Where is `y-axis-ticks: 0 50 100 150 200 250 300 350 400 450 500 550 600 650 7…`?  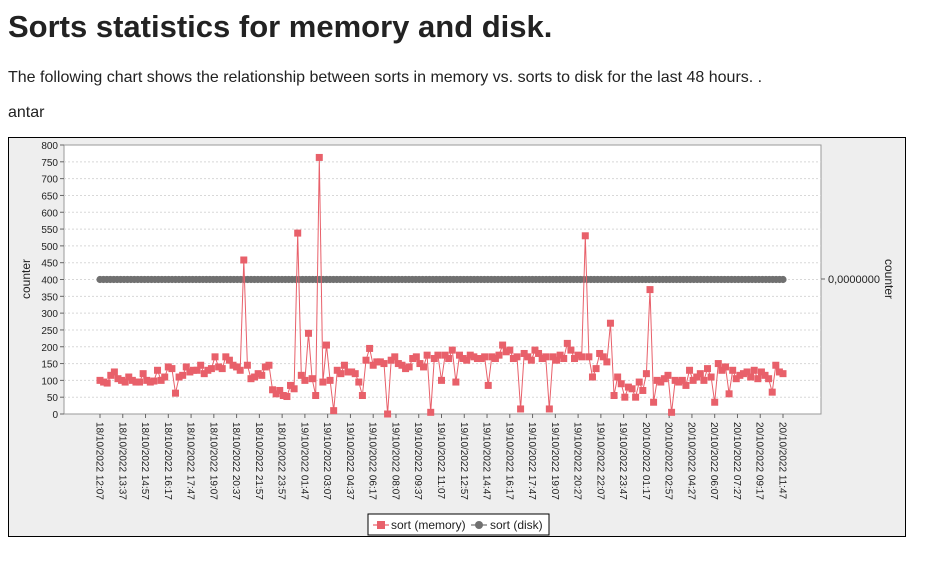 y-axis-ticks: 0 50 100 150 200 250 300 350 400 450 500 550 600 650 7… is located at coordinates (52, 281).